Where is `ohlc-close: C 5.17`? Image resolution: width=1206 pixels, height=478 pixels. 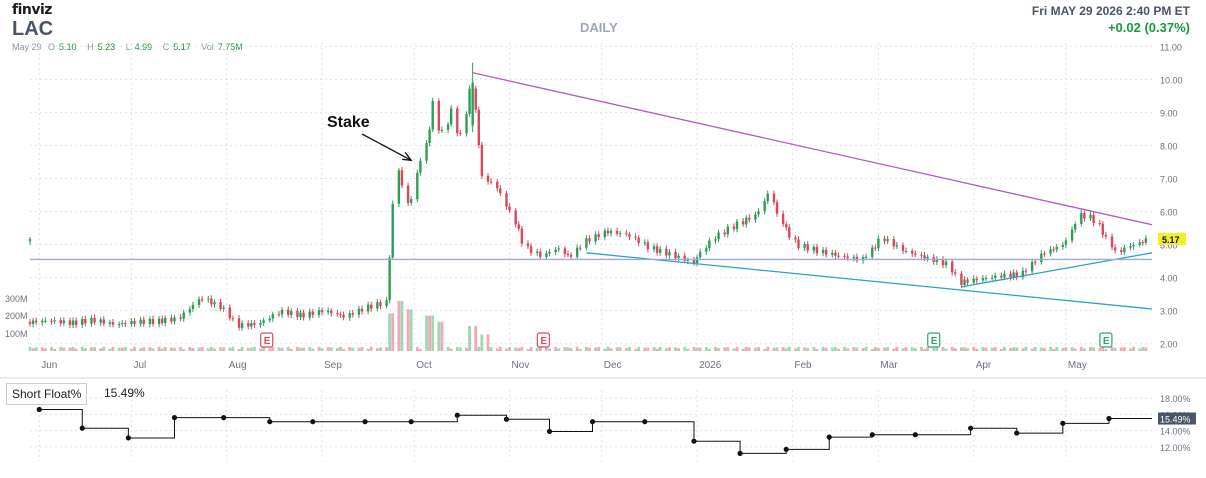 ohlc-close: C 5.17 is located at coordinates (176, 47).